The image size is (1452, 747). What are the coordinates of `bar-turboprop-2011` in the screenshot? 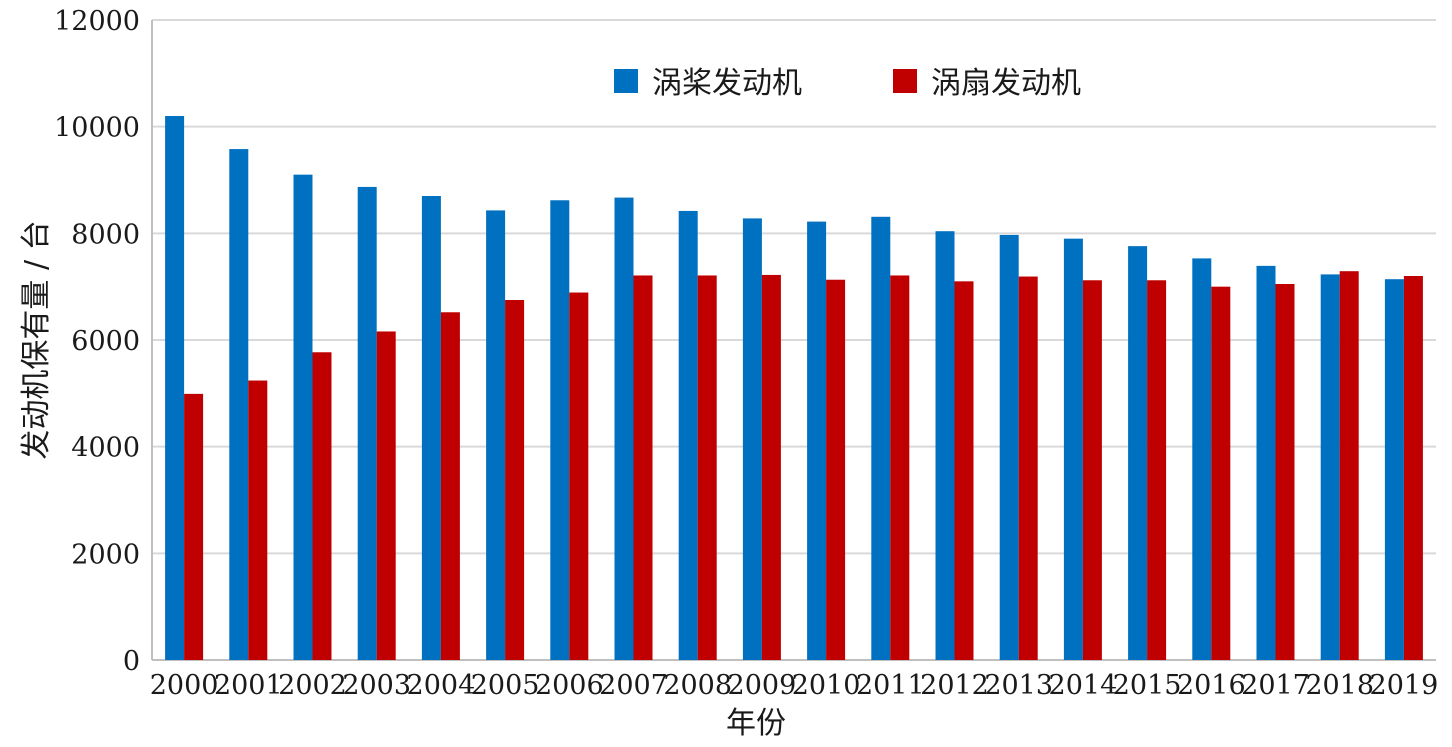 It's located at (881, 438).